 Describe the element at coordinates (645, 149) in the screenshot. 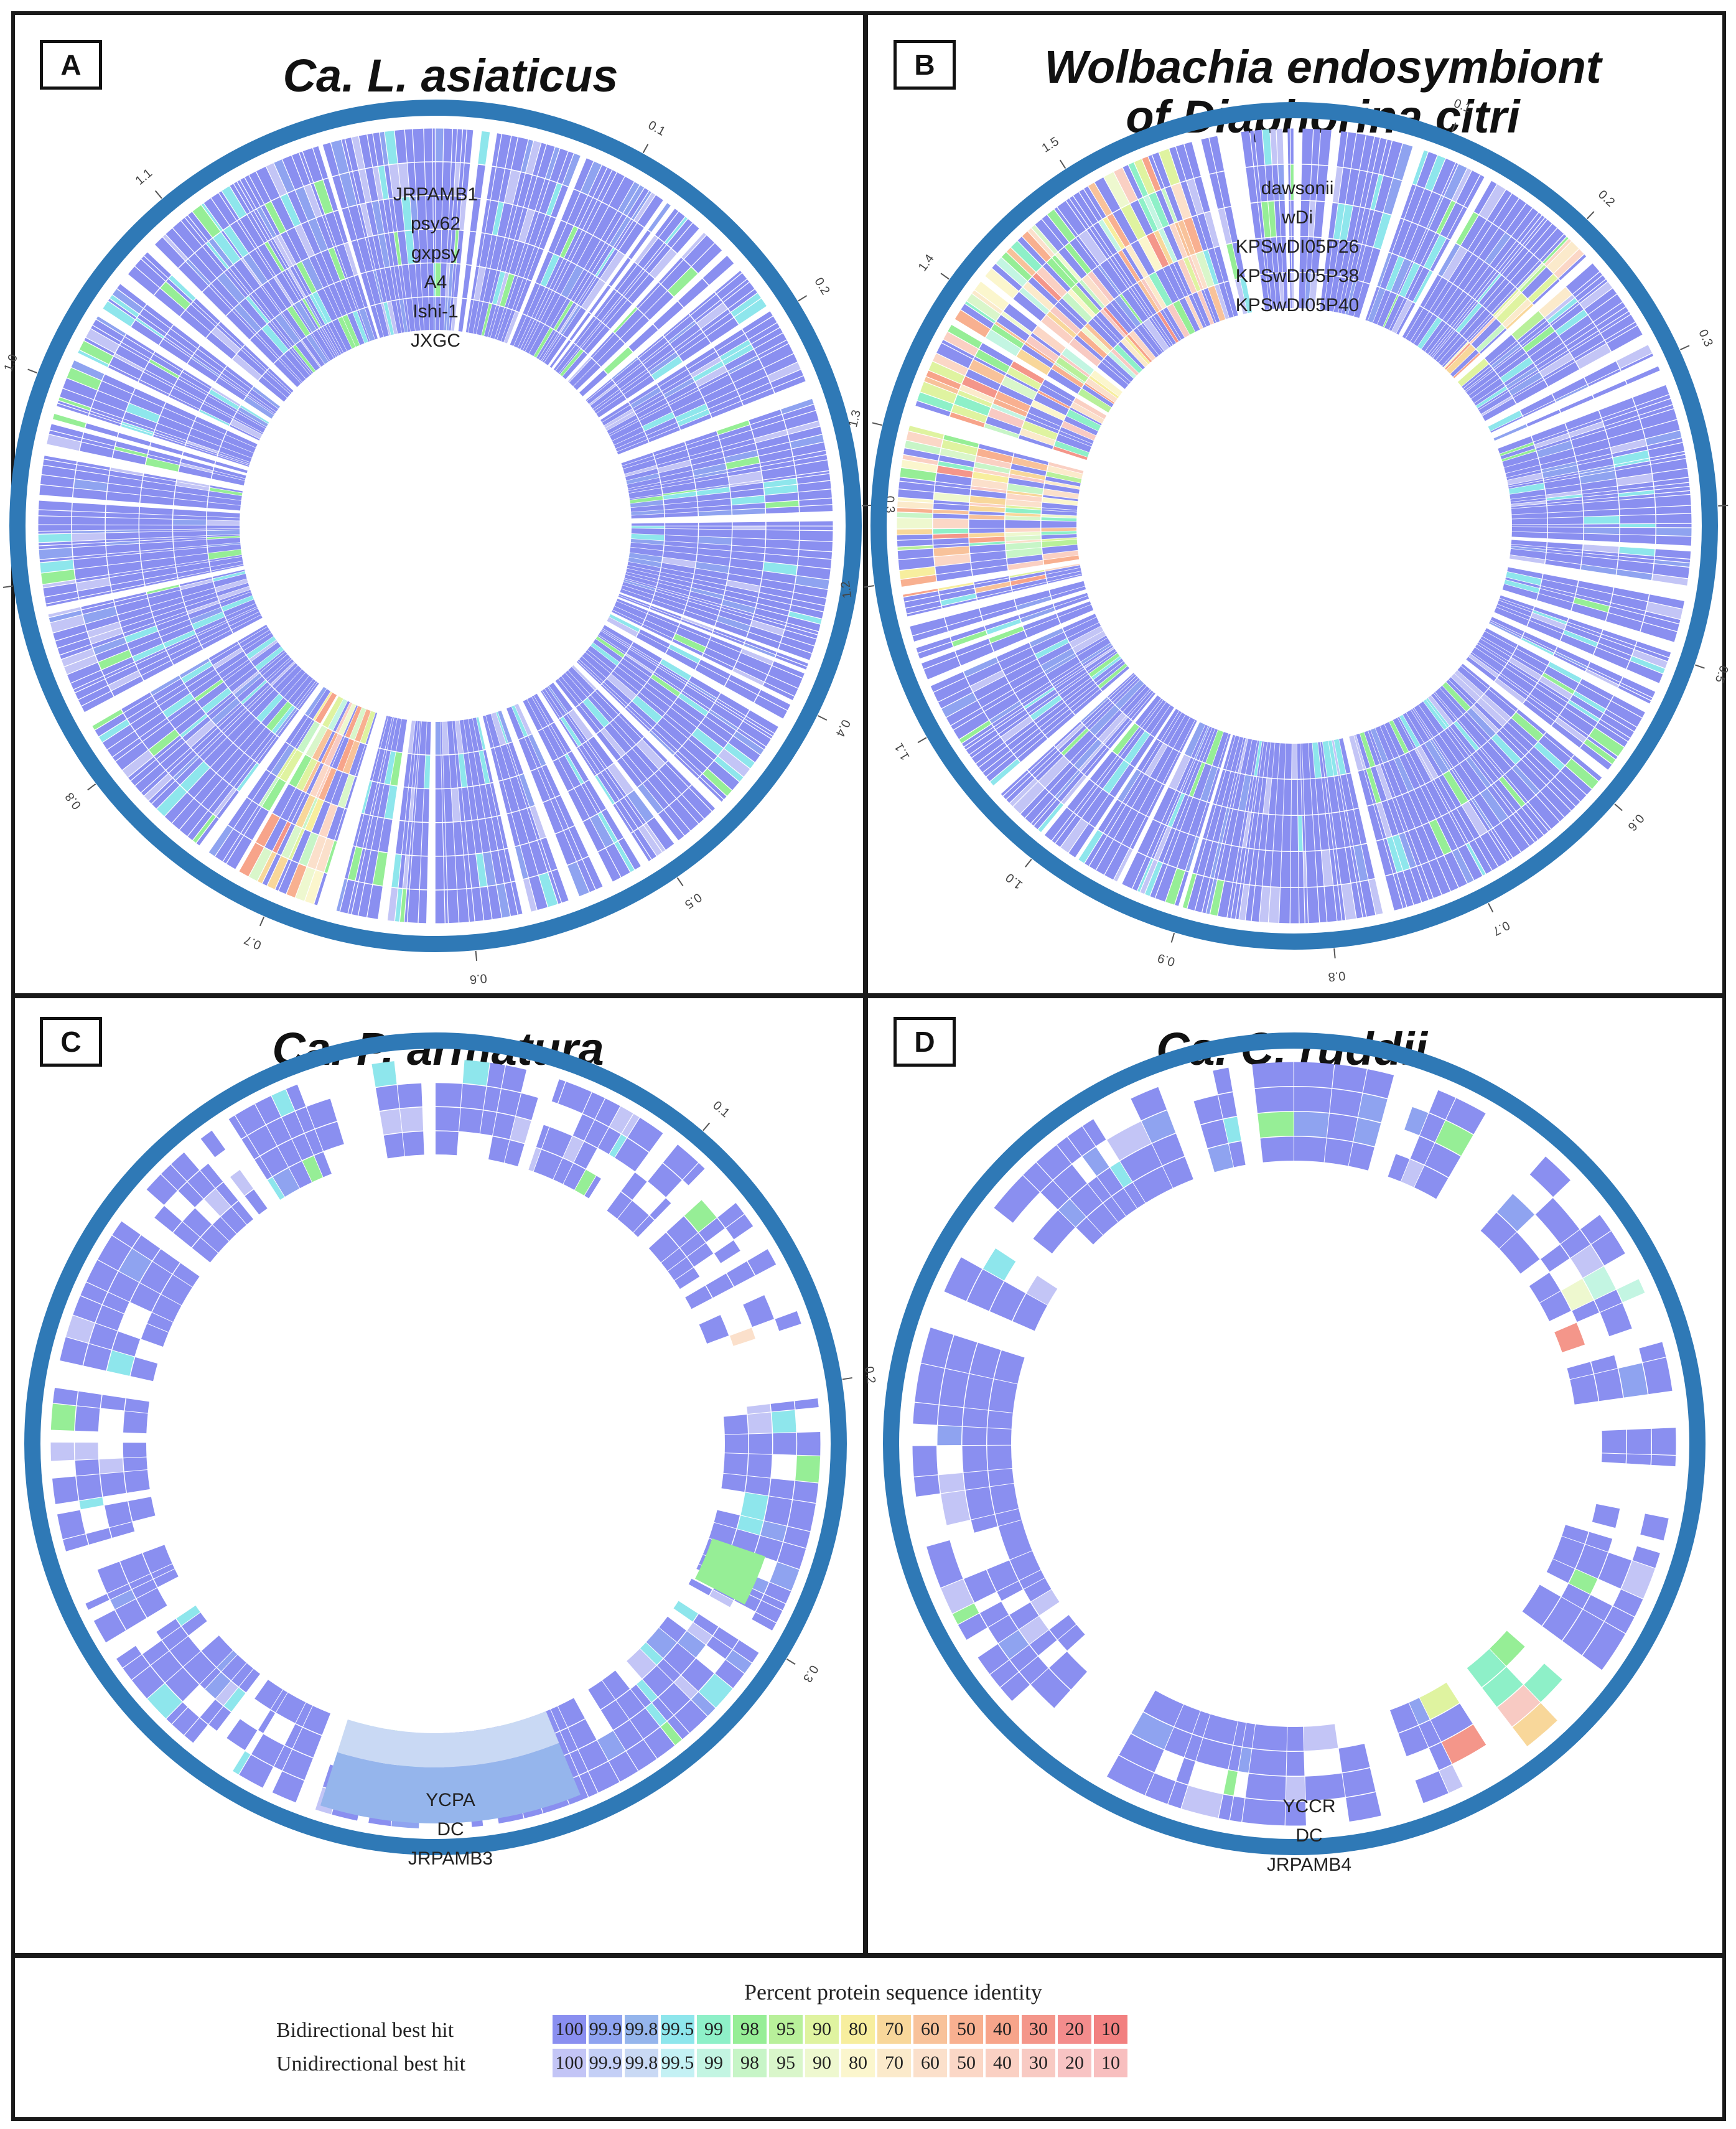

I see `scale-tick` at that location.